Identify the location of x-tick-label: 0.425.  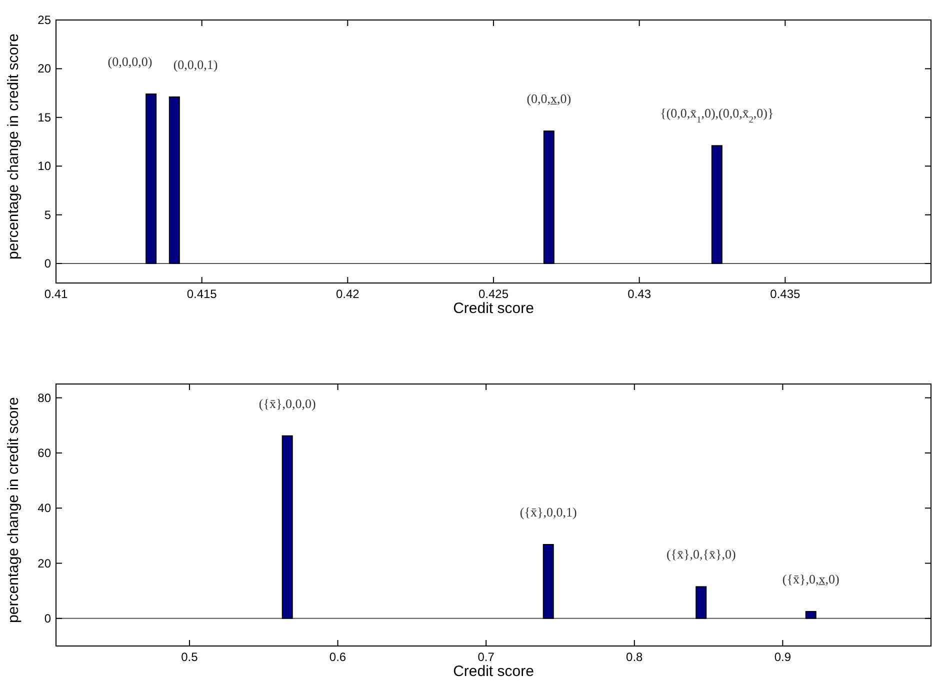
(493, 294).